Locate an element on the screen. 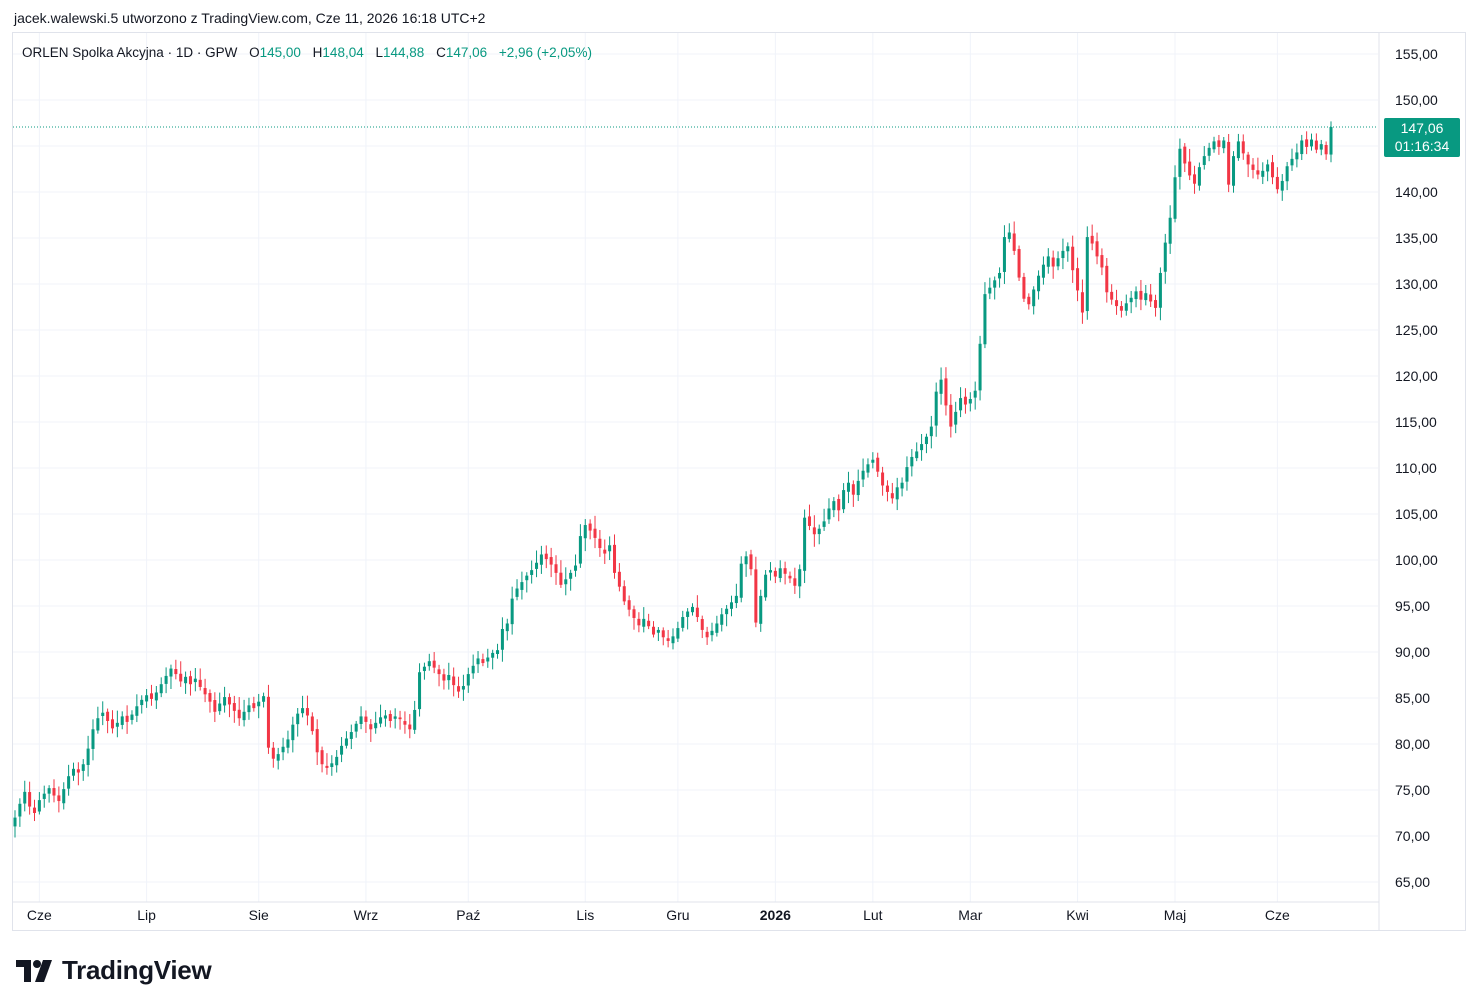 This screenshot has width=1479, height=1007. y-tick-label: 150,00 is located at coordinates (1416, 100).